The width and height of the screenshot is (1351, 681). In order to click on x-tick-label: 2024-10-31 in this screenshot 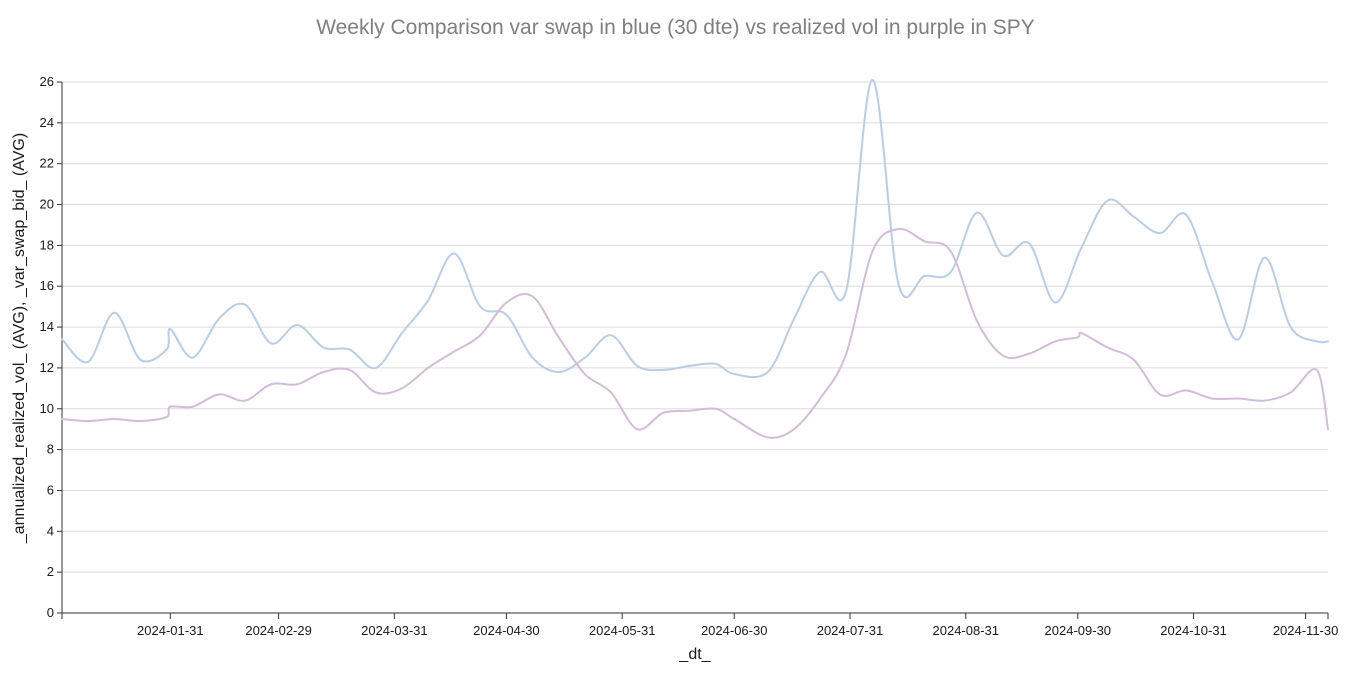, I will do `click(1193, 630)`.